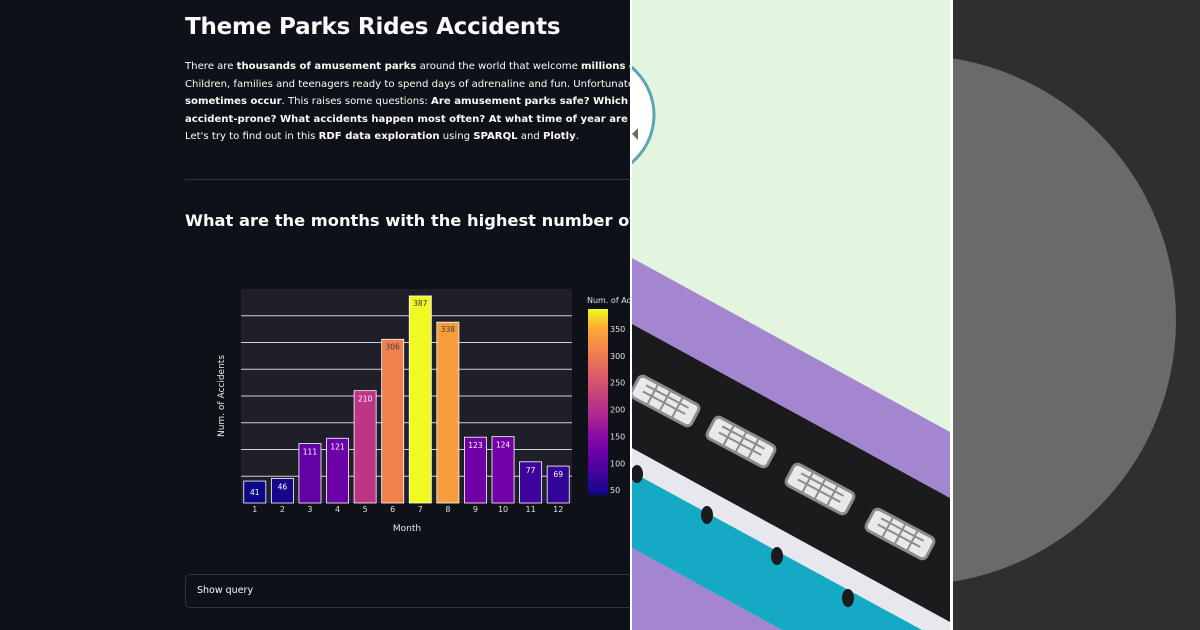  Describe the element at coordinates (337, 509) in the screenshot. I see `x-tick-label: 4` at that location.